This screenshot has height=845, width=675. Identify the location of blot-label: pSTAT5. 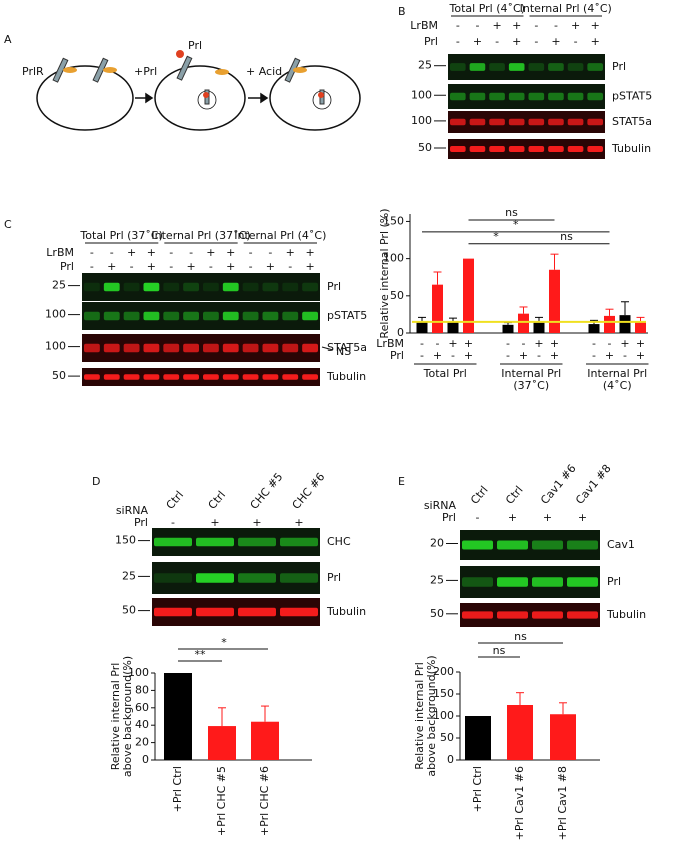
(632, 96).